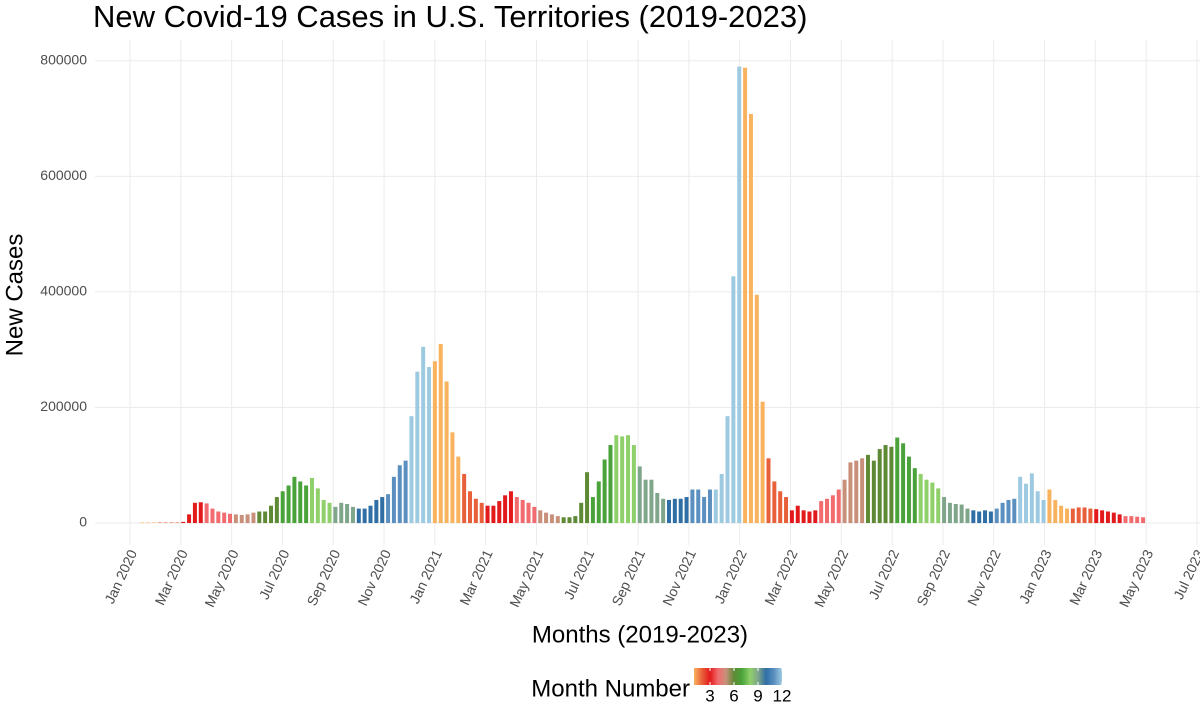  I want to click on x-axis-label: Months (2019-2023), so click(640, 634).